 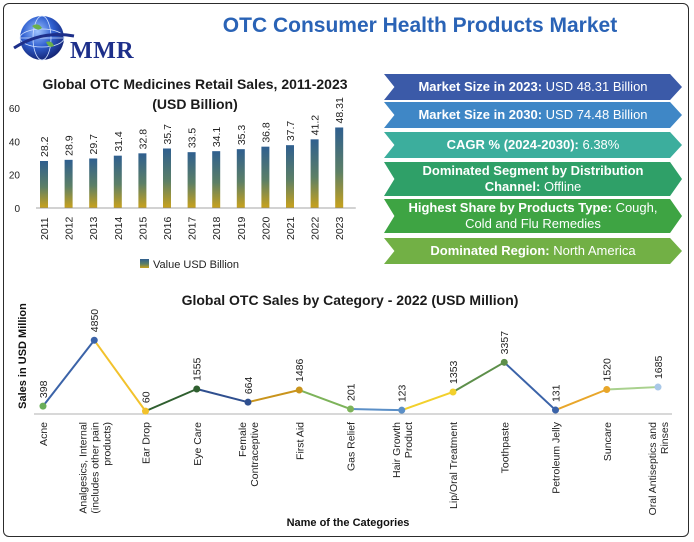 I want to click on x-category-line: Eye Care, so click(x=198, y=444).